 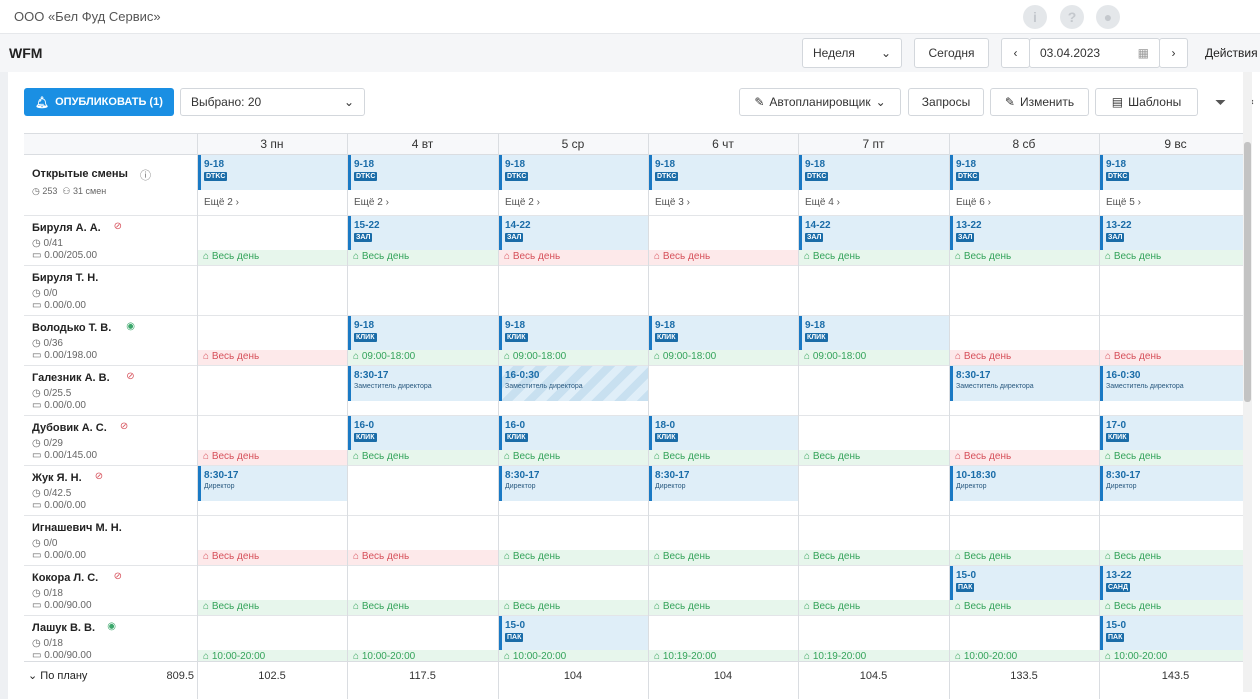 I want to click on employee-name: Бируля Т. Н., so click(x=65, y=278).